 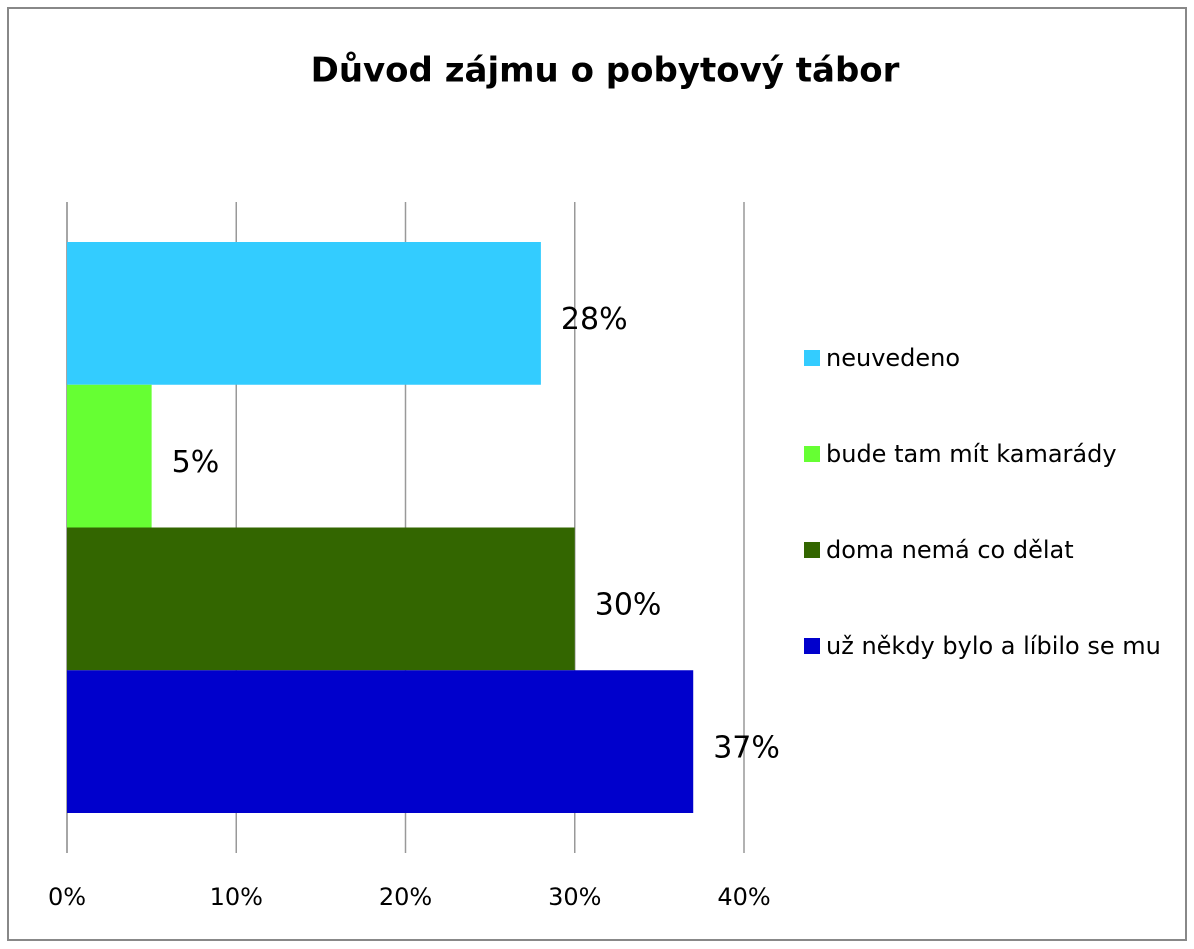 What do you see at coordinates (405, 897) in the screenshot?
I see `x-tick-label: 20%` at bounding box center [405, 897].